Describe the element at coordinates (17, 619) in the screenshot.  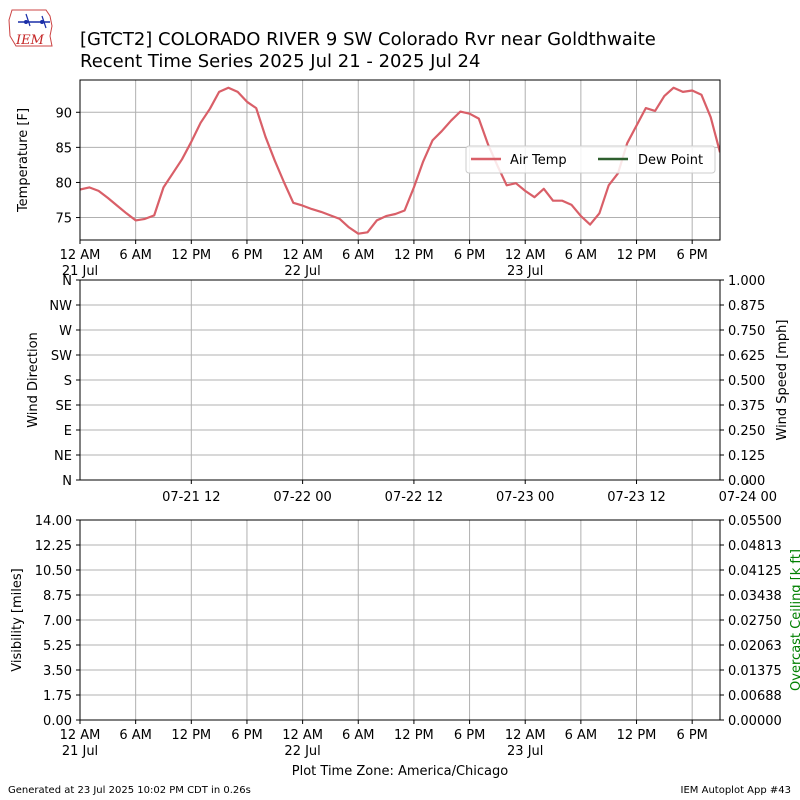
I see `y-axis-label: Visibility [miles]` at that location.